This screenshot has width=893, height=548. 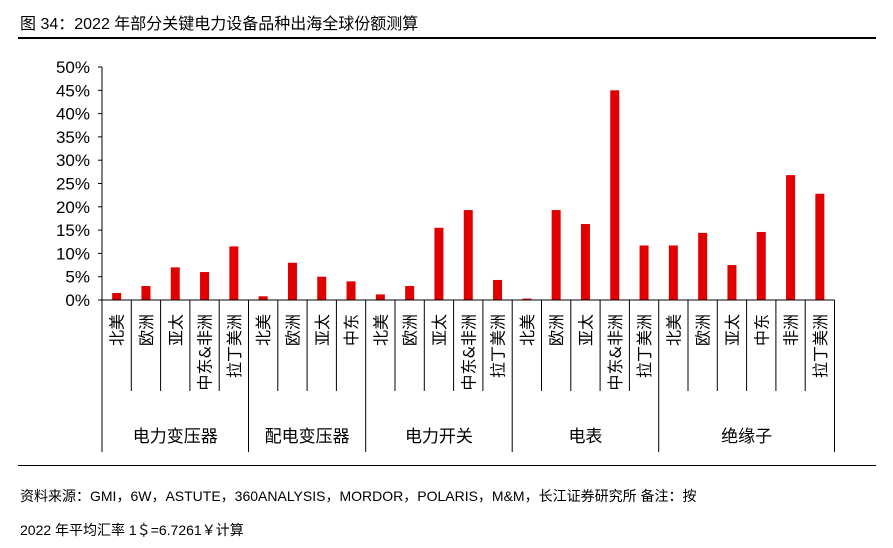 I want to click on y-tick-label: 25%, so click(x=73, y=184).